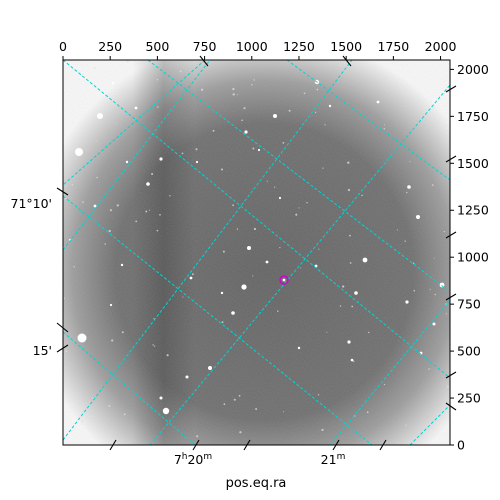 This screenshot has width=500, height=500. Describe the element at coordinates (473, 69) in the screenshot. I see `right-axis-tick-label: 2000` at that location.